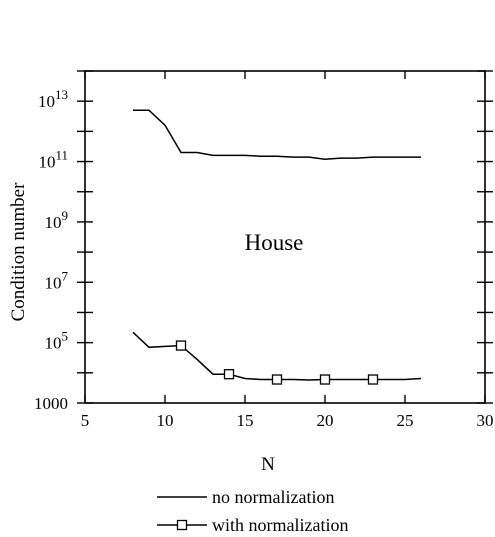 The height and width of the screenshot is (537, 495). Describe the element at coordinates (182, 525) in the screenshot. I see `legend-marker-square` at that location.